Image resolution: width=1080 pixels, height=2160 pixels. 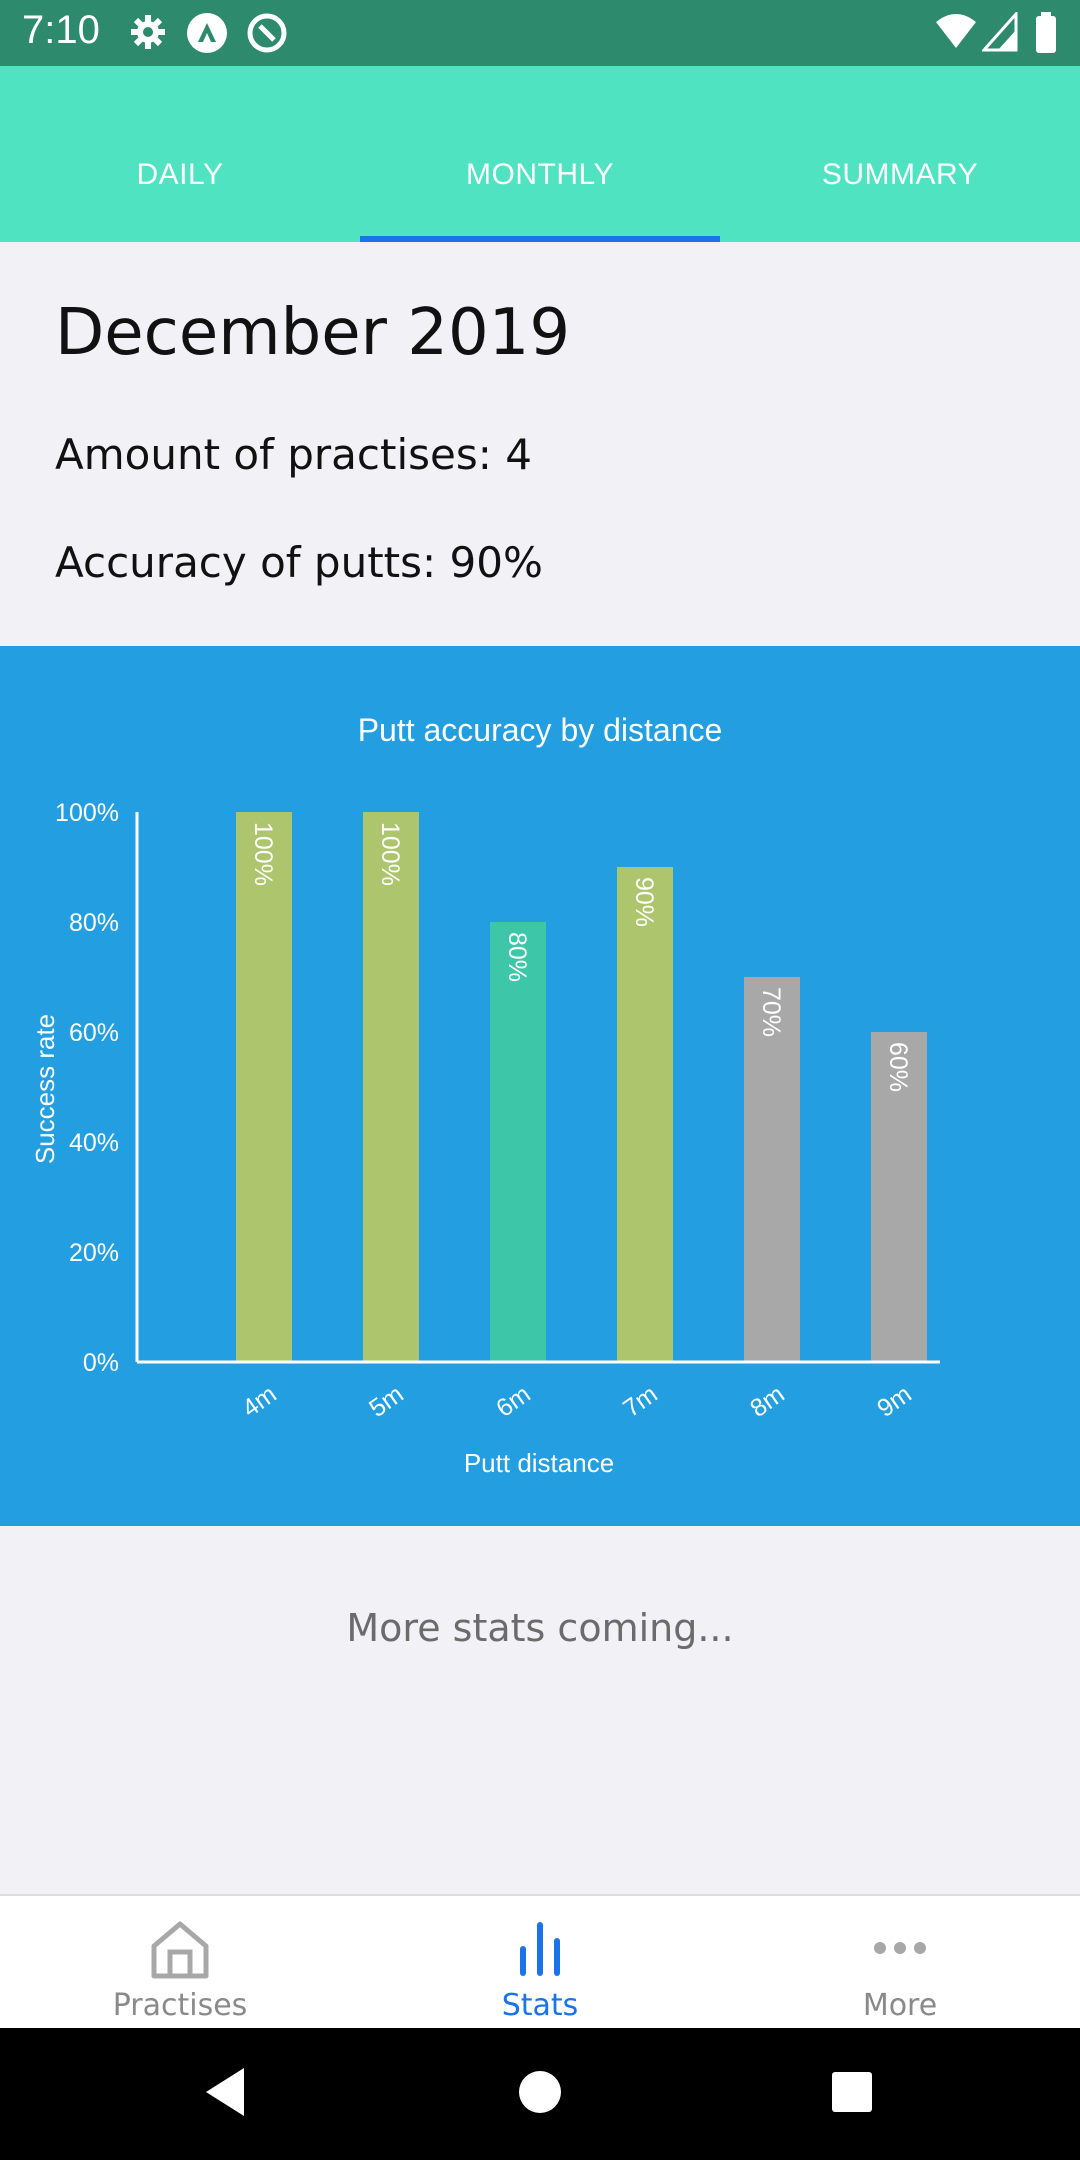 What do you see at coordinates (852, 2092) in the screenshot?
I see `recents-icon` at bounding box center [852, 2092].